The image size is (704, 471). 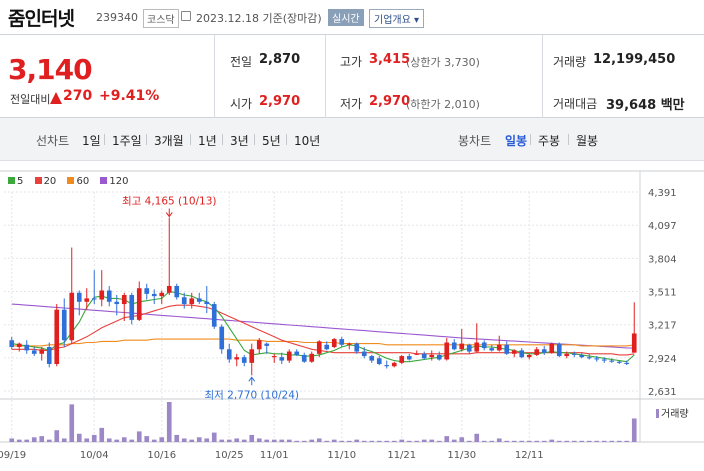 What do you see at coordinates (672, 412) in the screenshot?
I see `volume-legend: 거래량` at bounding box center [672, 412].